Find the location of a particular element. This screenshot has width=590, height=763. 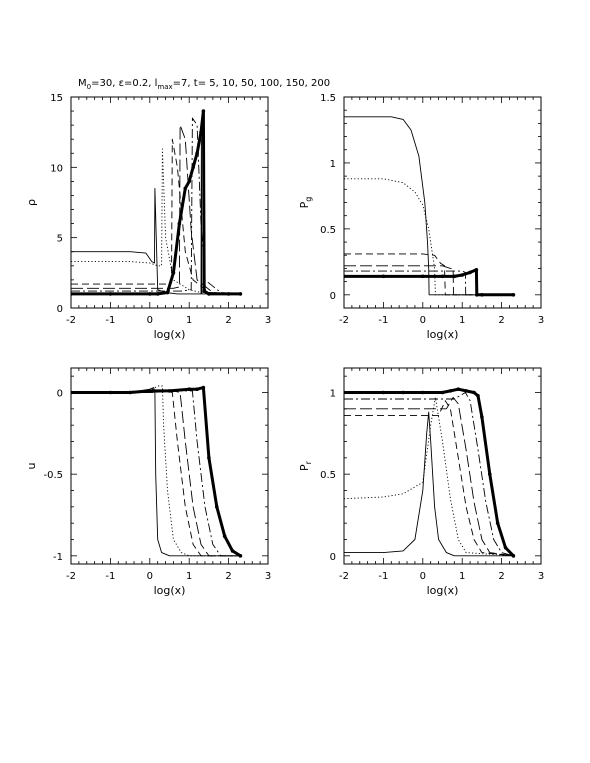

y-axis-label: Pg is located at coordinates (305, 203).